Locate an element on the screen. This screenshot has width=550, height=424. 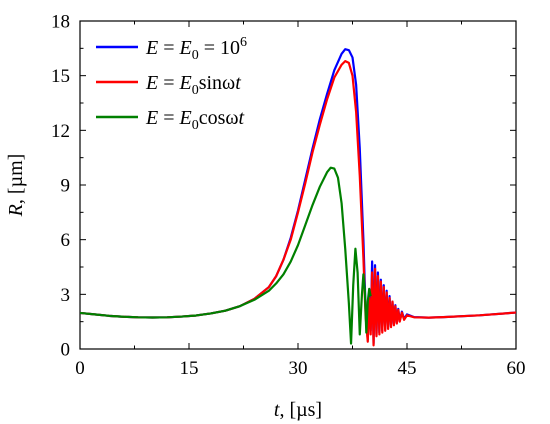
x-axis-var: t is located at coordinates (277, 410).